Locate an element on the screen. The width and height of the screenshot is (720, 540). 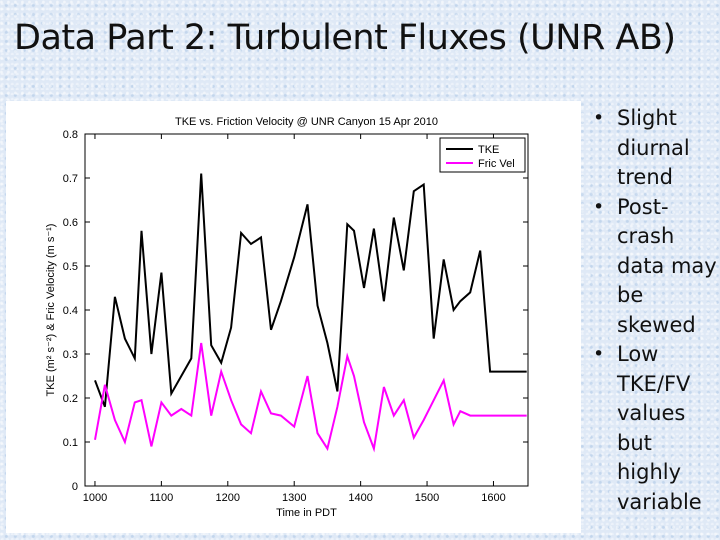
x-axis-label: Time in PDT is located at coordinates (306, 513).